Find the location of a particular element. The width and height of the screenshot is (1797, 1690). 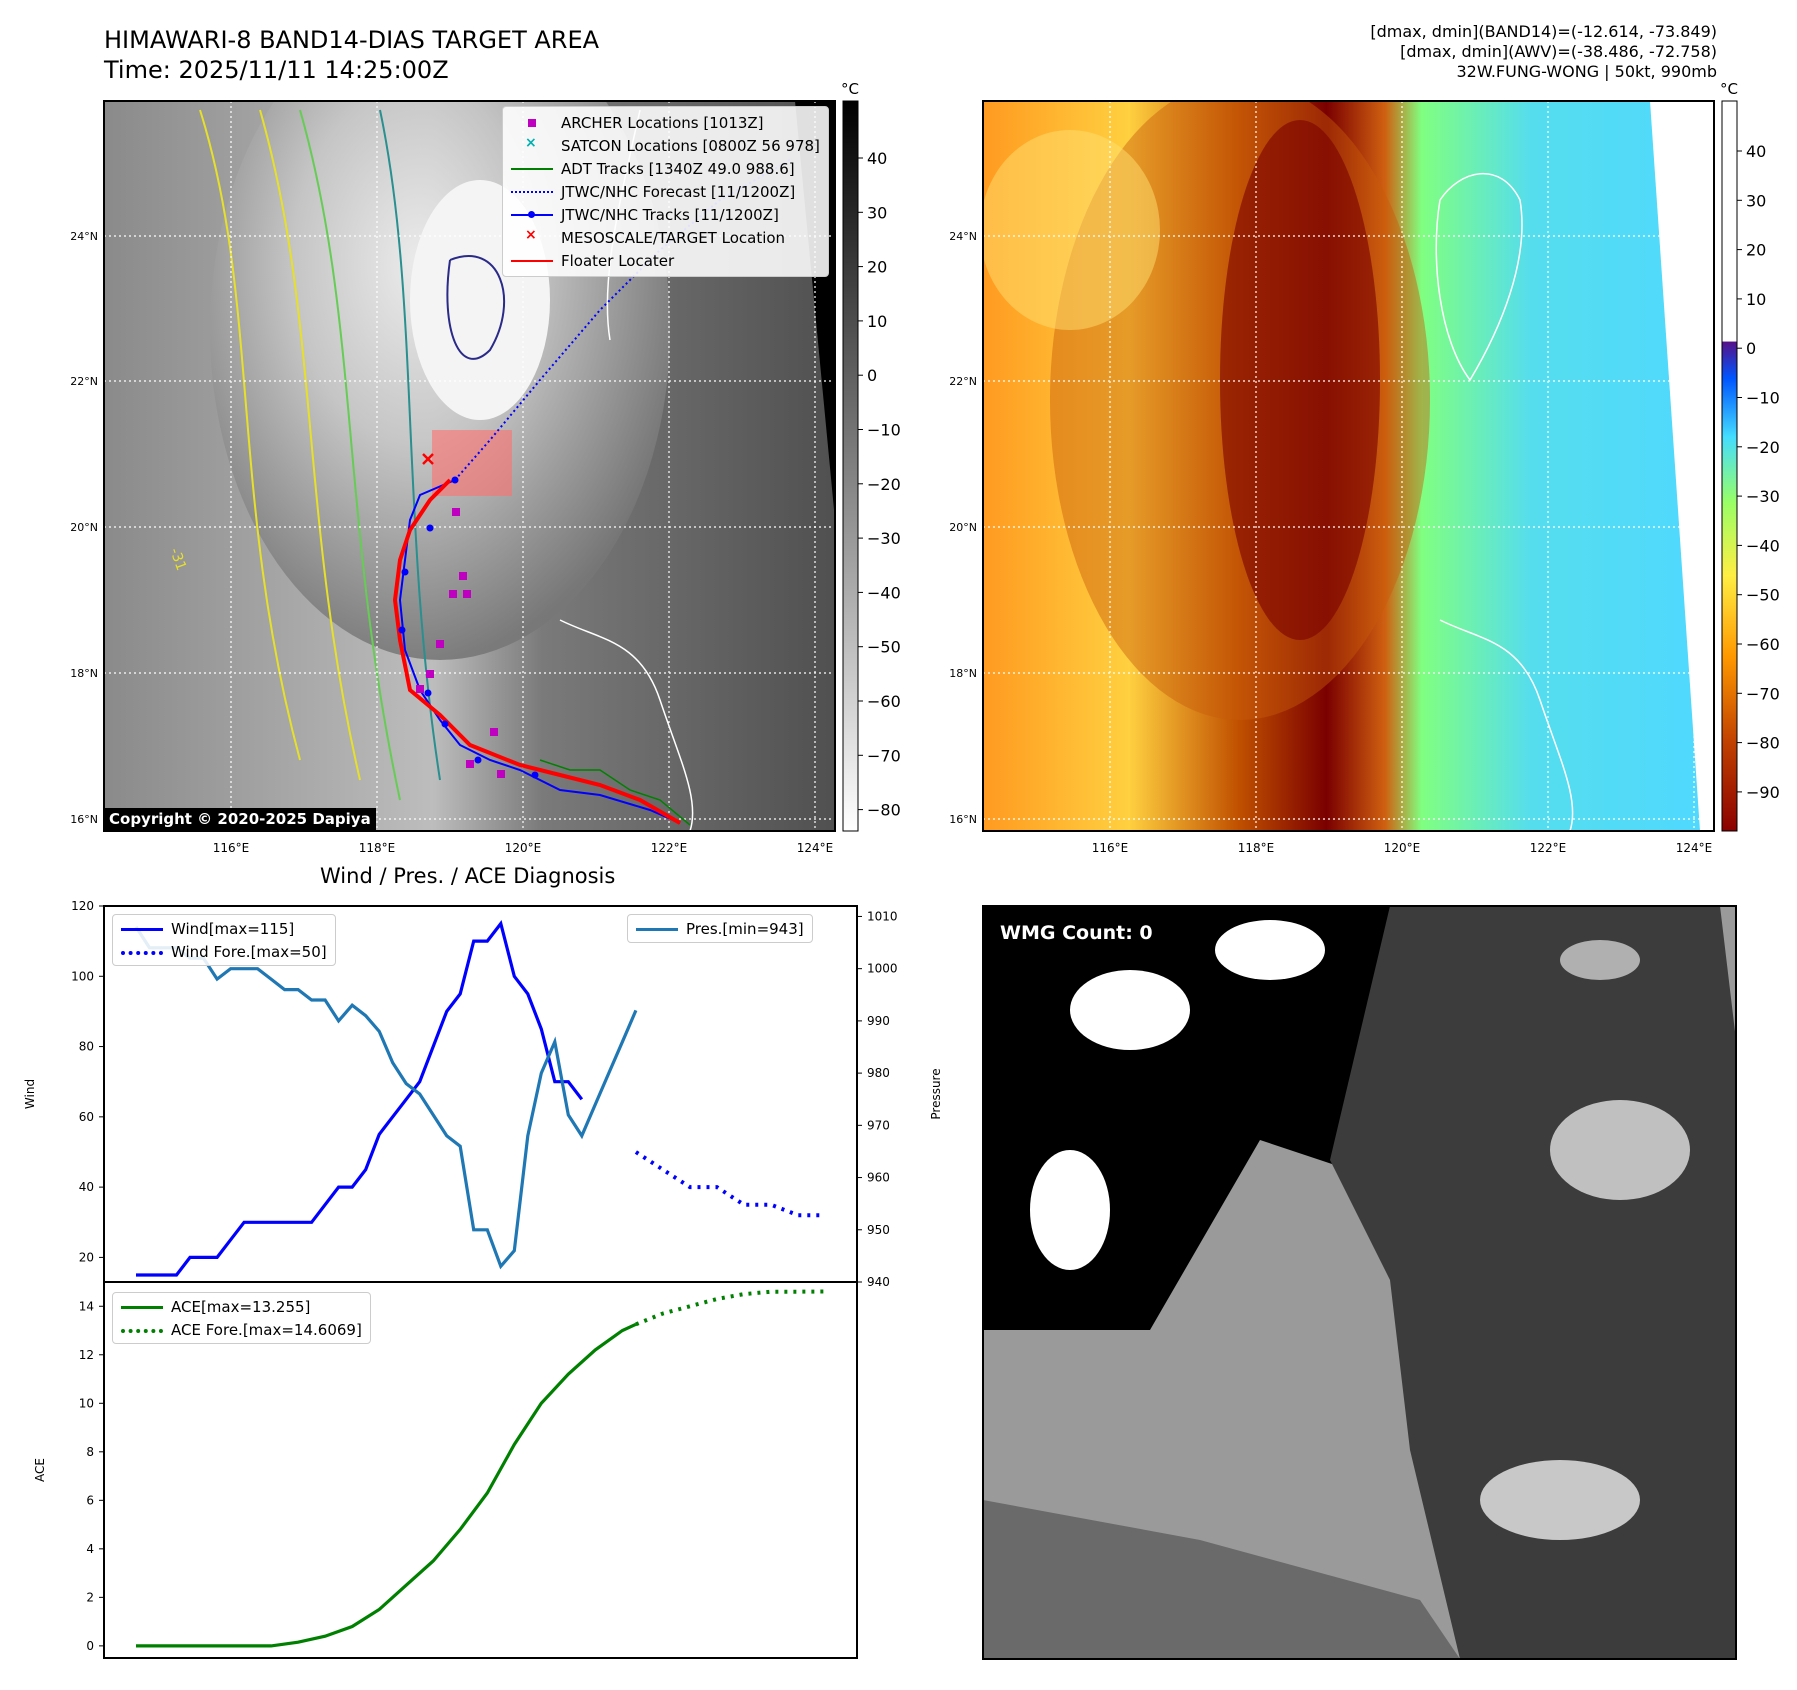

y-tick-label: 980 is located at coordinates (878, 1073).